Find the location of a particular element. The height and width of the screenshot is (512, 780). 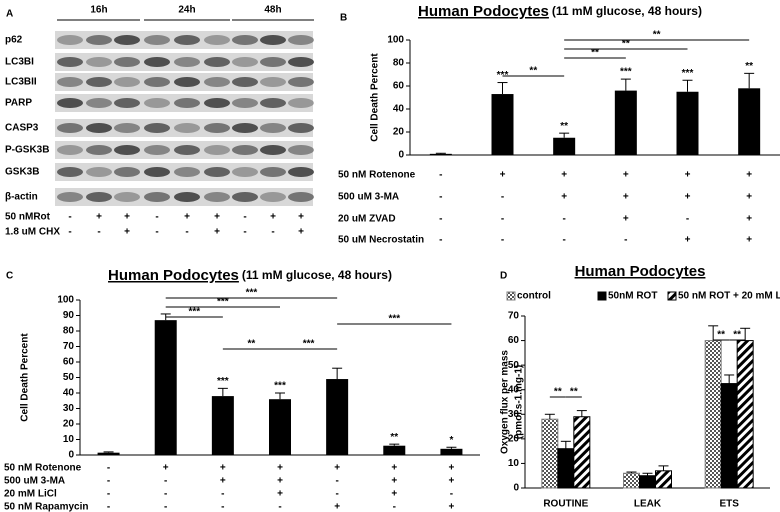

protein-label: LC3BI is located at coordinates (19, 62).